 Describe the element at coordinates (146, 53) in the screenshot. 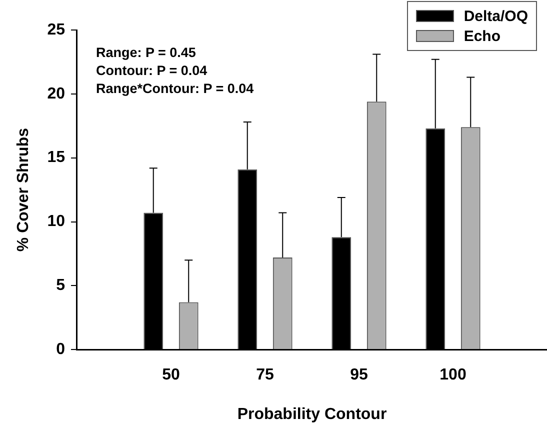

I see `annotation: Range: P = 0.45` at that location.